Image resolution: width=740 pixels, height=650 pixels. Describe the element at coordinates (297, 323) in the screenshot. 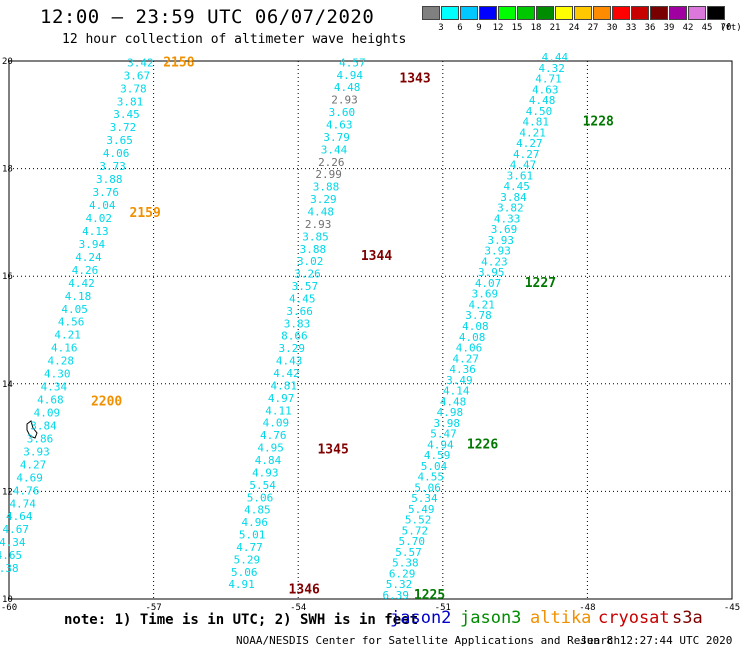

I see `wave-height-value: 3.83` at that location.